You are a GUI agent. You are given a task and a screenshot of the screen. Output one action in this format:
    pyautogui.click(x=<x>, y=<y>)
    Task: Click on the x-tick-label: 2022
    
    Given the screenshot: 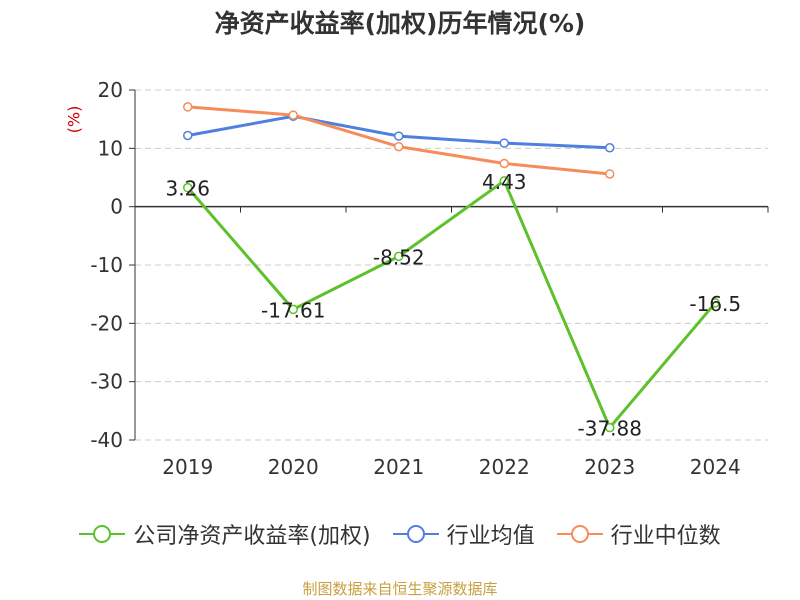 What is the action you would take?
    pyautogui.click(x=504, y=467)
    